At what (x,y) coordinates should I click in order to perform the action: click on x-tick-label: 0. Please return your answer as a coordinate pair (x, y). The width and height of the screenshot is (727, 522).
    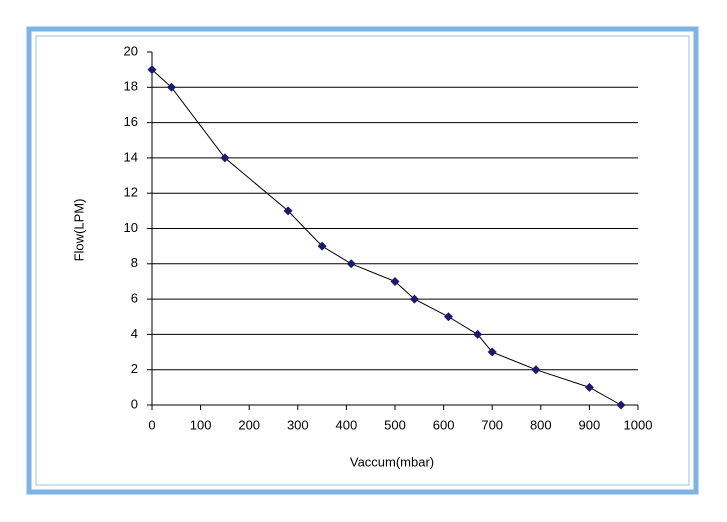
    Looking at the image, I should click on (151, 424).